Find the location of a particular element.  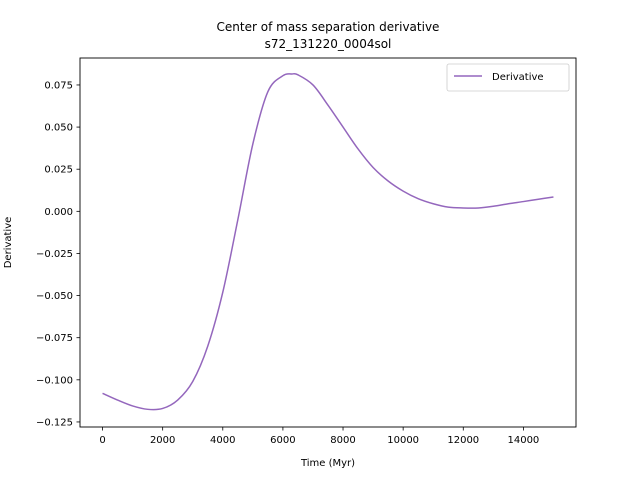

x-tick-label: 14000 is located at coordinates (523, 440).